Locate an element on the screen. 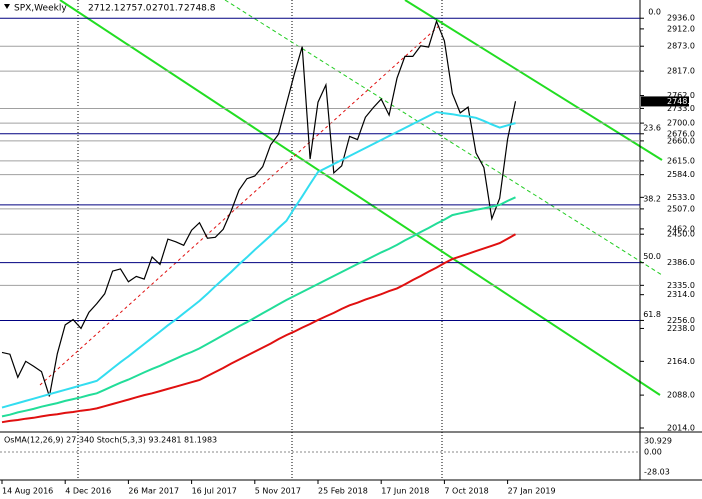 Image resolution: width=702 pixels, height=499 pixels. ohlc-value: 2701.7 is located at coordinates (168, 9).